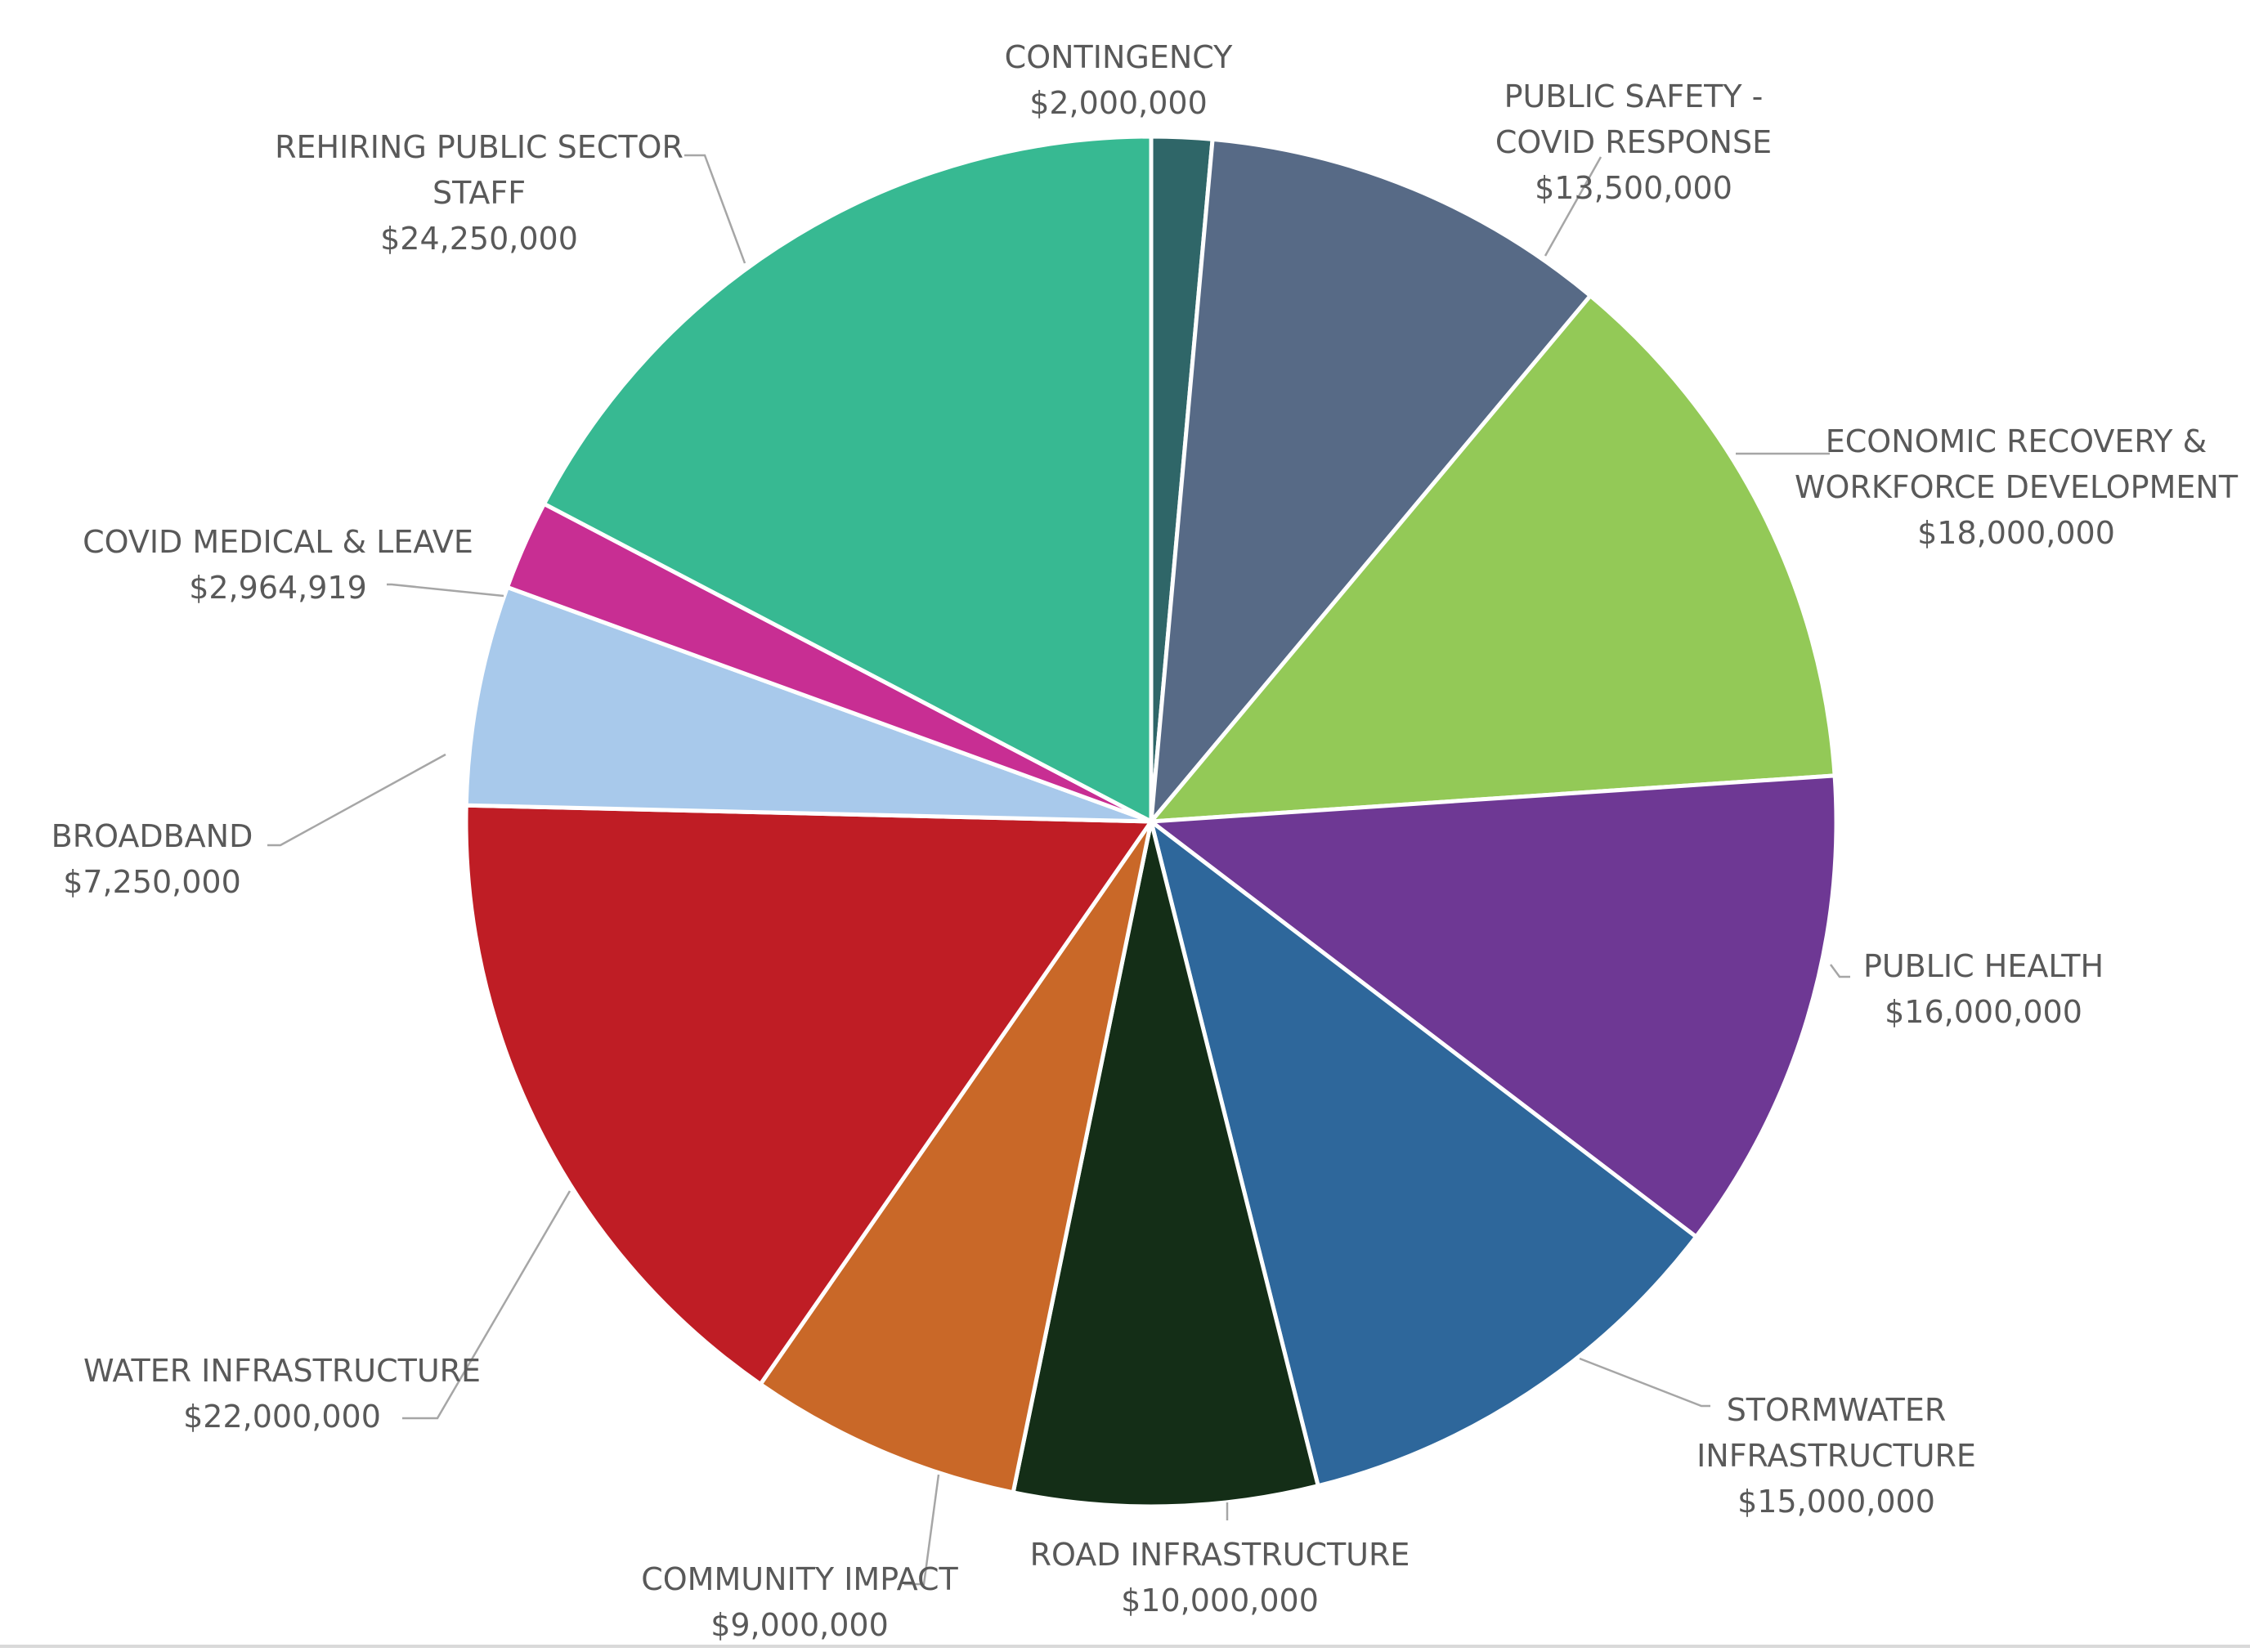 The image size is (2250, 1652). Describe the element at coordinates (1119, 57) in the screenshot. I see `data-label-name: CONTINGENCY` at that location.